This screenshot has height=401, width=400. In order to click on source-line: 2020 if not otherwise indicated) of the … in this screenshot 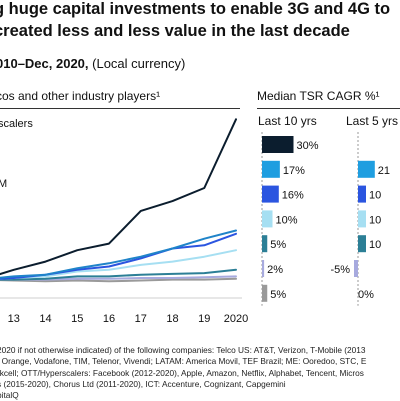, I will do `click(183, 350)`.